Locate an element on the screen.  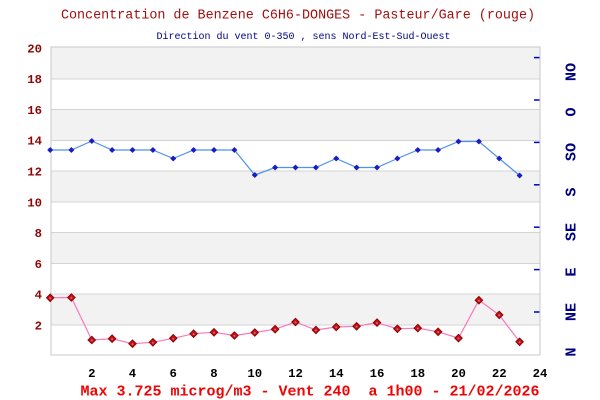
svg-text: N is located at coordinates (572, 351).